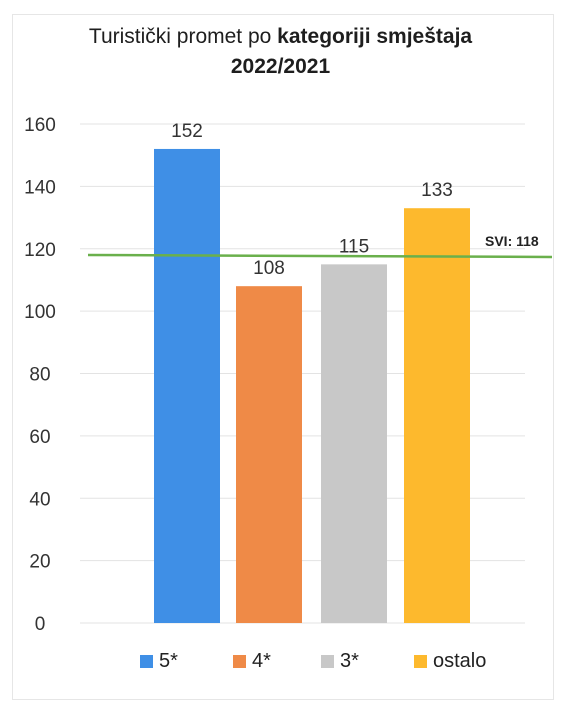 This screenshot has width=561, height=706. What do you see at coordinates (168, 661) in the screenshot?
I see `legend-label: 5*` at bounding box center [168, 661].